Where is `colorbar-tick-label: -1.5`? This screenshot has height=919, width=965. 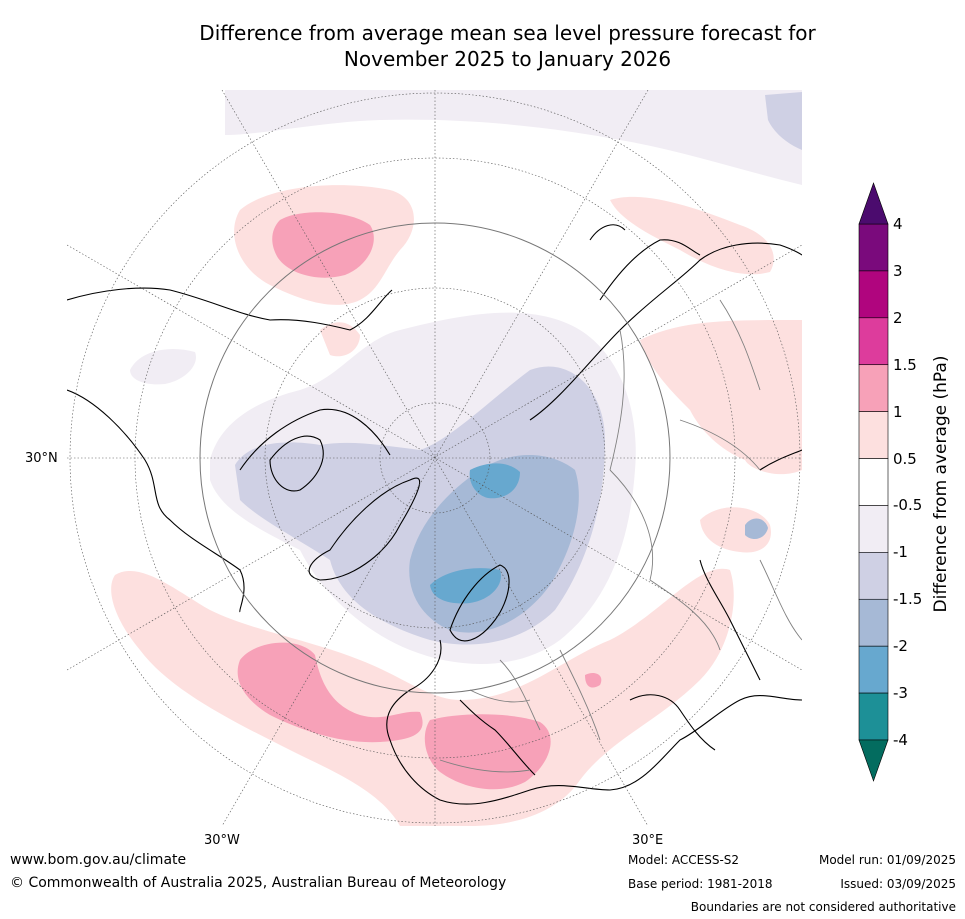
colorbar-tick-label: -1.5 is located at coordinates (908, 599).